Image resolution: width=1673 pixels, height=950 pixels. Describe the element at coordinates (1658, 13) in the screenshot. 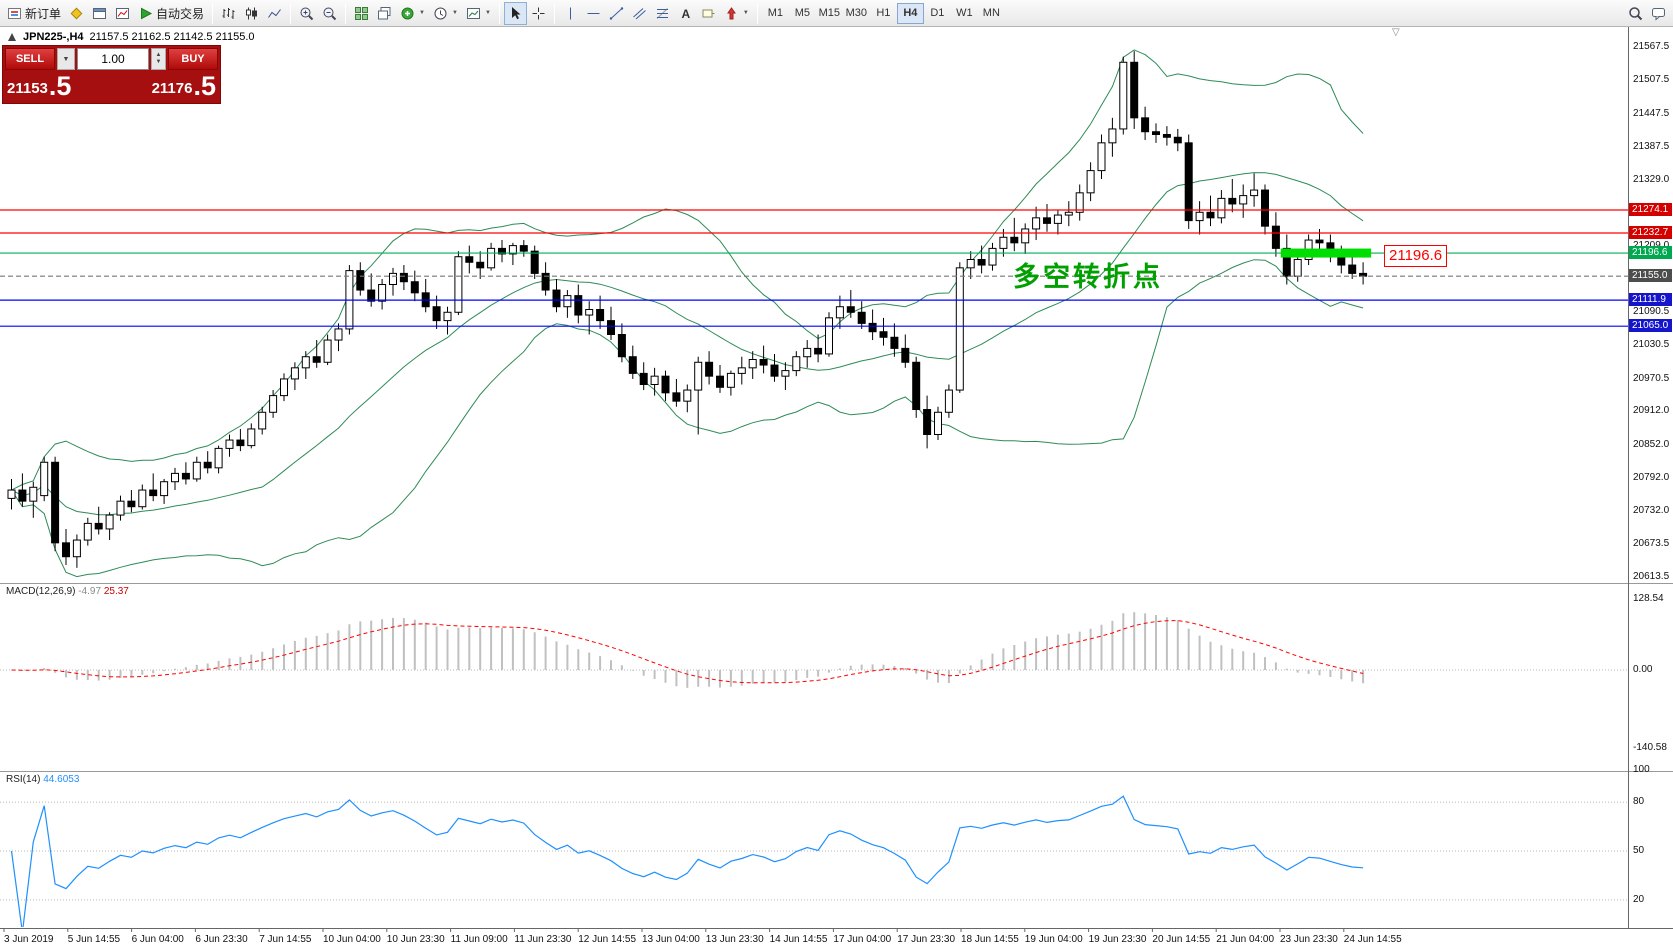

I see `chat-button` at that location.